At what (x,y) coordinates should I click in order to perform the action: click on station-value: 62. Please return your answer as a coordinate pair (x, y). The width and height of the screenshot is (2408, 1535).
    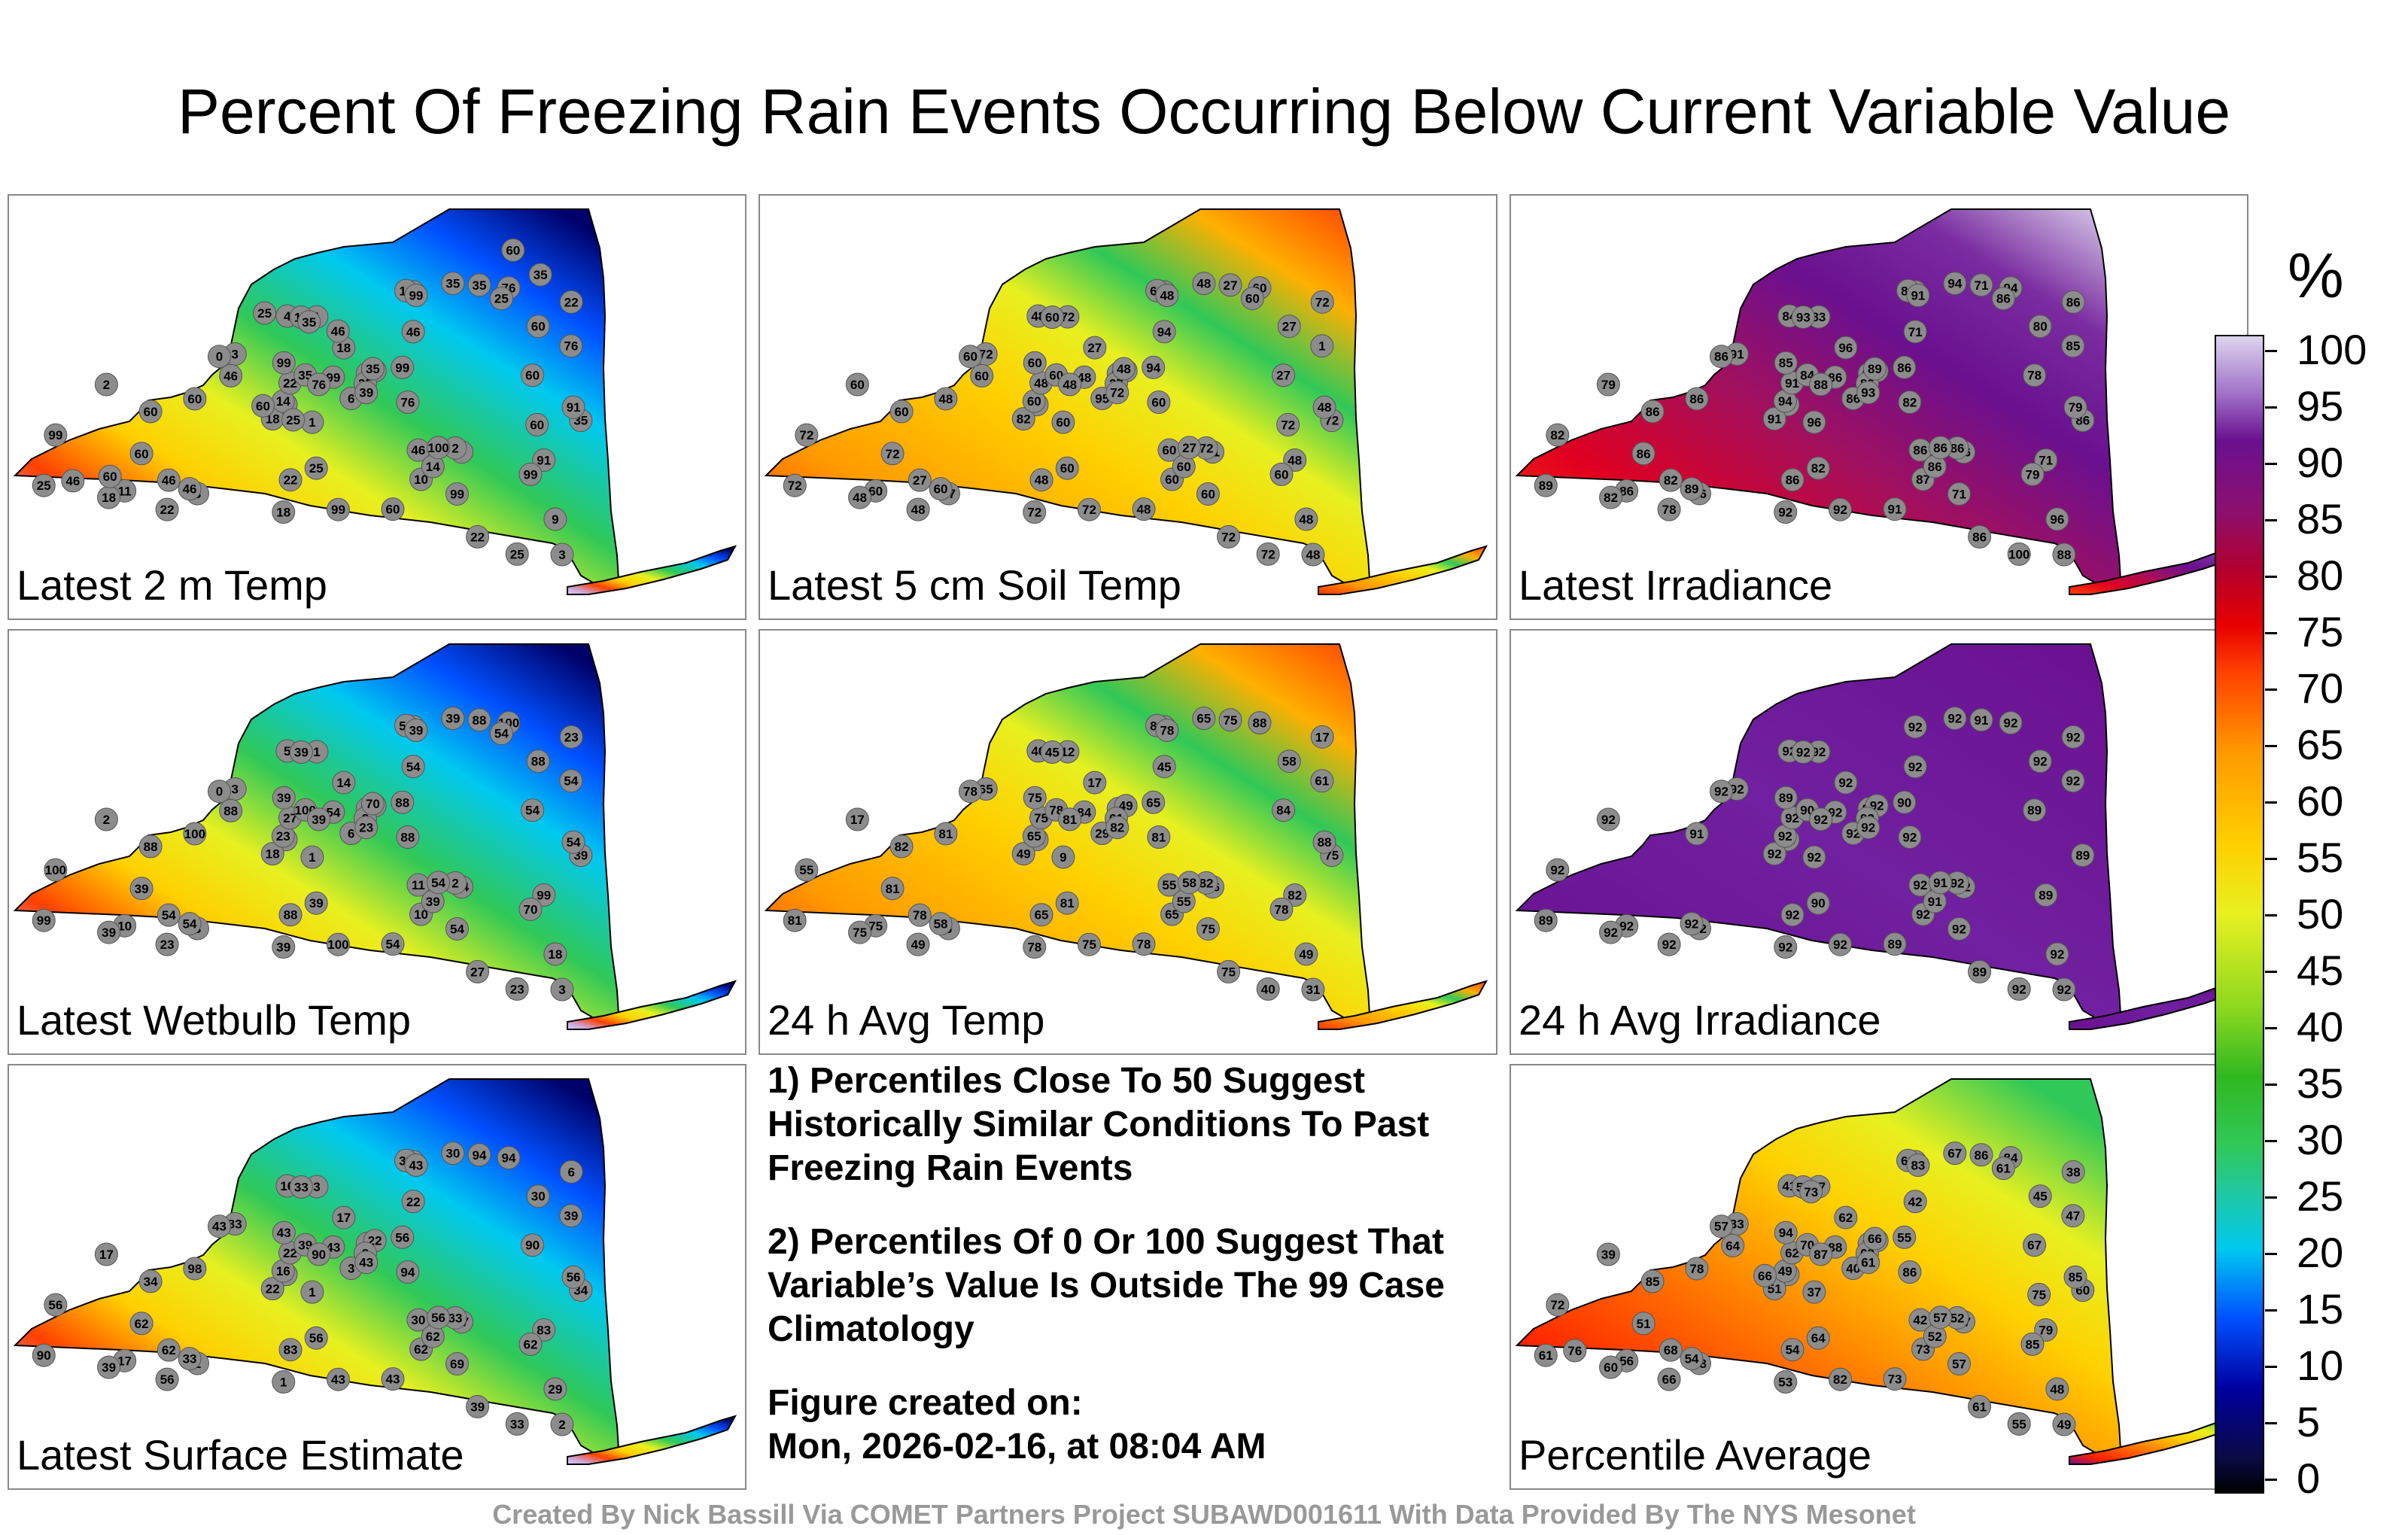
    Looking at the image, I should click on (169, 1350).